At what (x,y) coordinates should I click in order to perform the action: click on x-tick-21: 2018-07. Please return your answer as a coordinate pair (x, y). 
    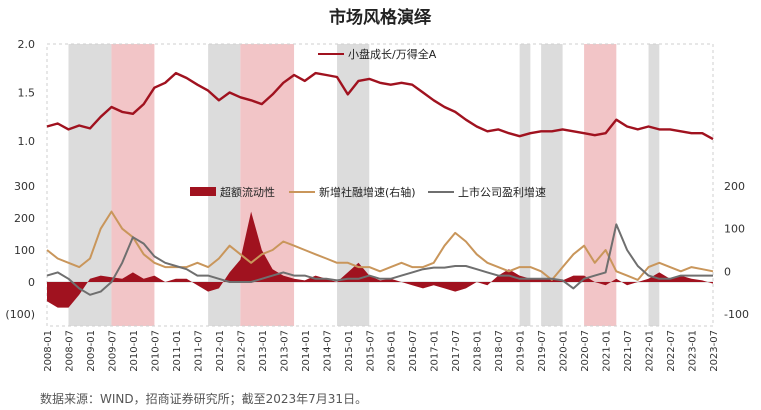
    Looking at the image, I should click on (499, 351).